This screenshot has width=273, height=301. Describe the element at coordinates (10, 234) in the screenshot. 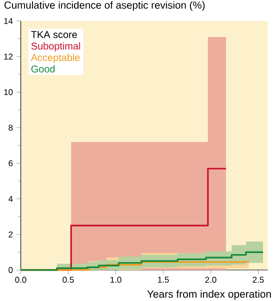

I see `y-tick-label: 2` at that location.